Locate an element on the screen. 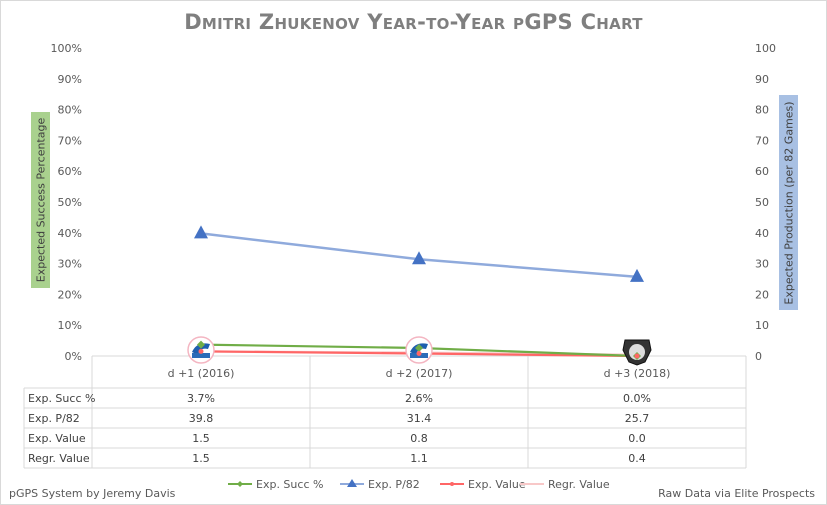 This screenshot has height=505, width=827. right-tick-label: 10 is located at coordinates (762, 325).